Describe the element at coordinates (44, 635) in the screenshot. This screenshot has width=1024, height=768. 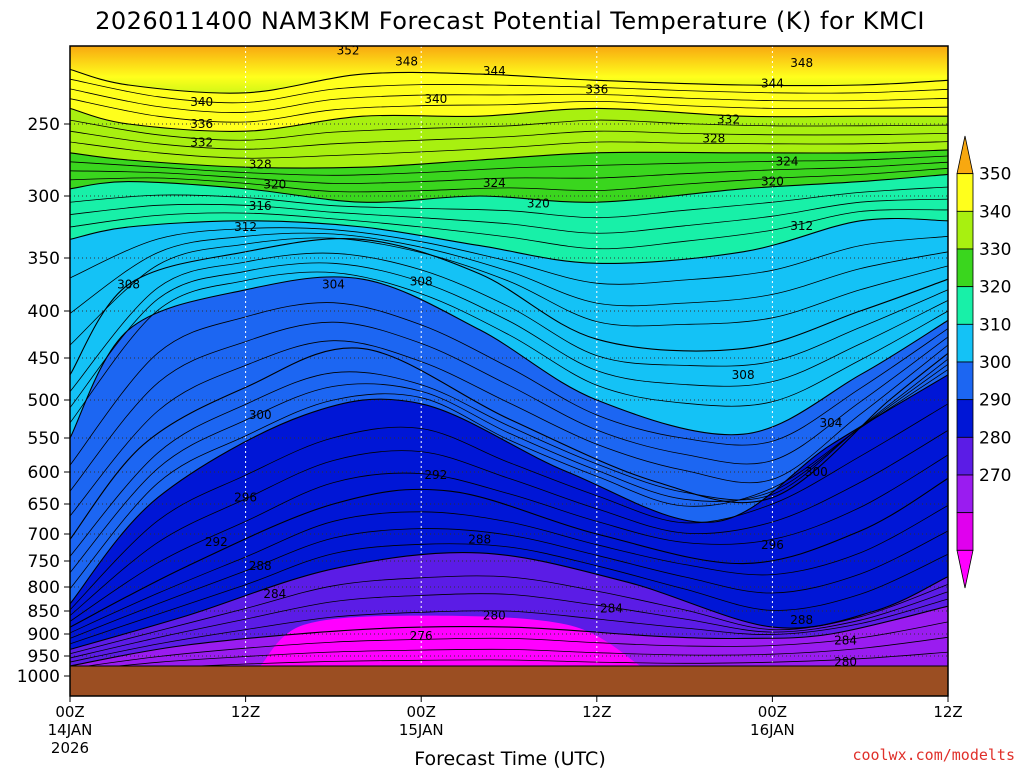
I see `y-tick-label: 900` at that location.